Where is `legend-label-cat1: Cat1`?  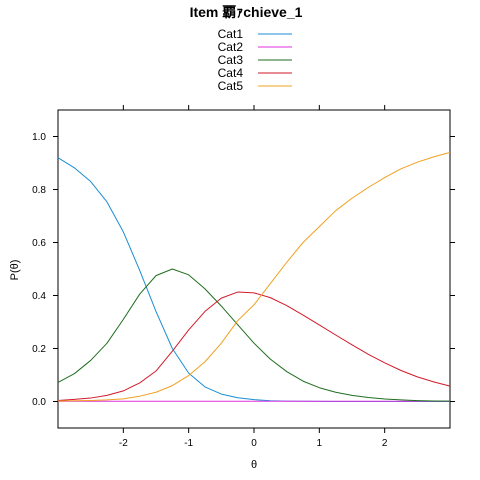
legend-label-cat1: Cat1 is located at coordinates (231, 34).